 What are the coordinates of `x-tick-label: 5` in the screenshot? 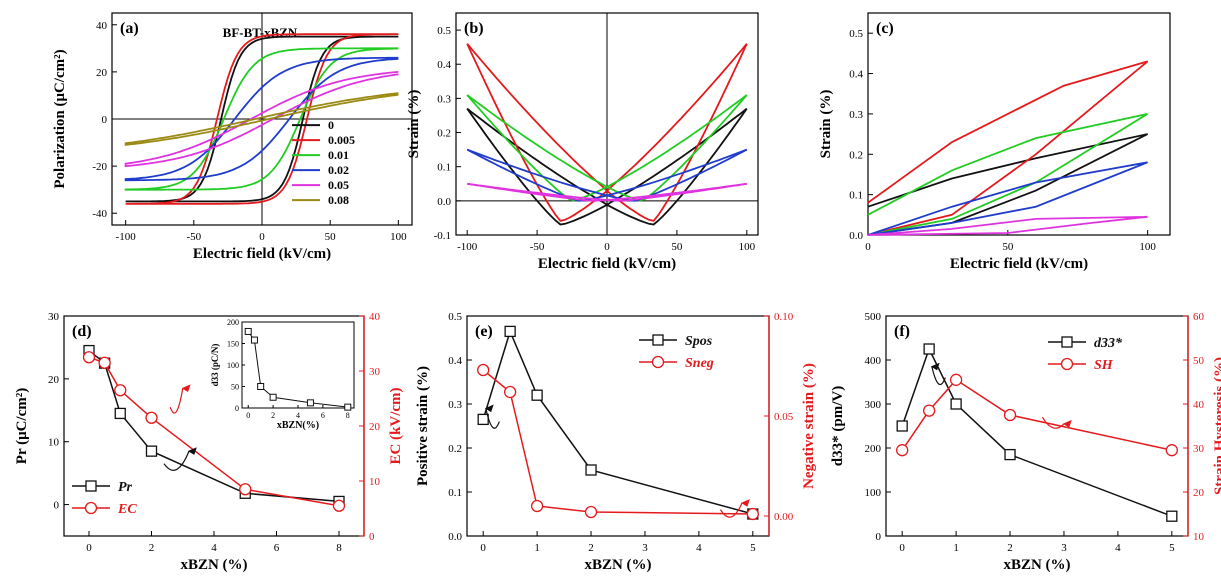 It's located at (753, 548).